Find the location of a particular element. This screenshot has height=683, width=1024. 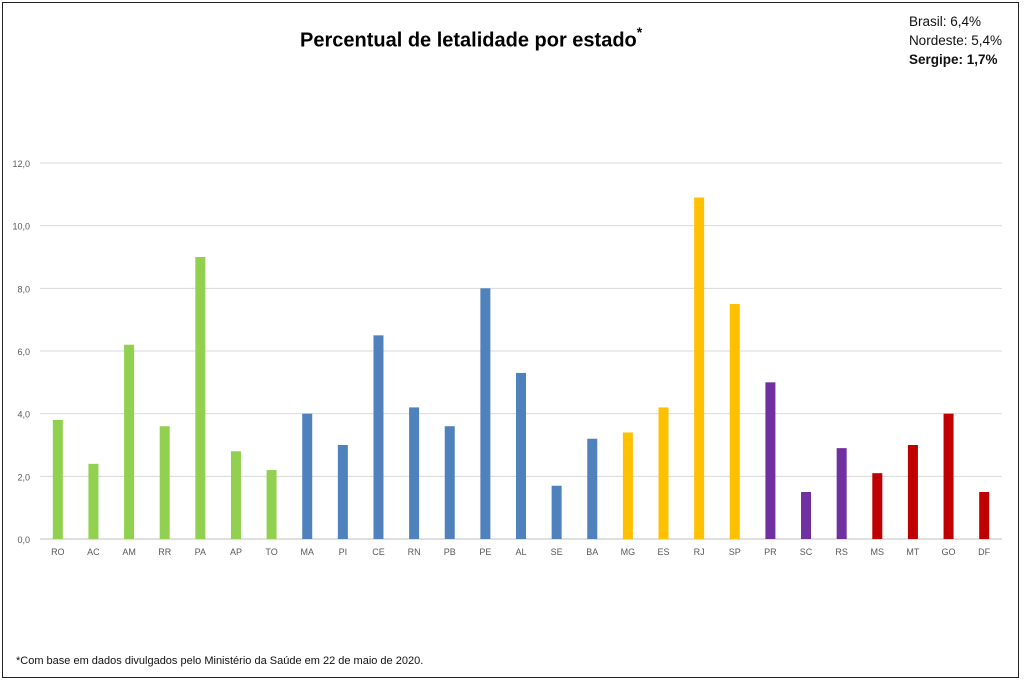

bar-pb is located at coordinates (449, 482).